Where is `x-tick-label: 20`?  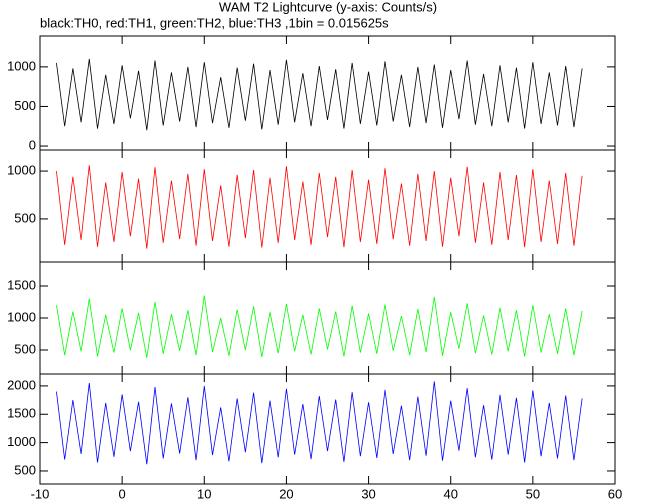
x-tick-label: 20 is located at coordinates (286, 493).